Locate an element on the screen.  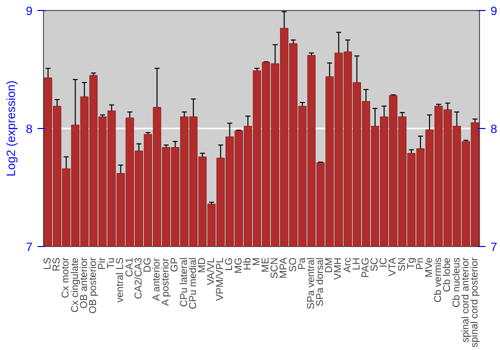
x-tick-label: OB anterior is located at coordinates (84, 282).